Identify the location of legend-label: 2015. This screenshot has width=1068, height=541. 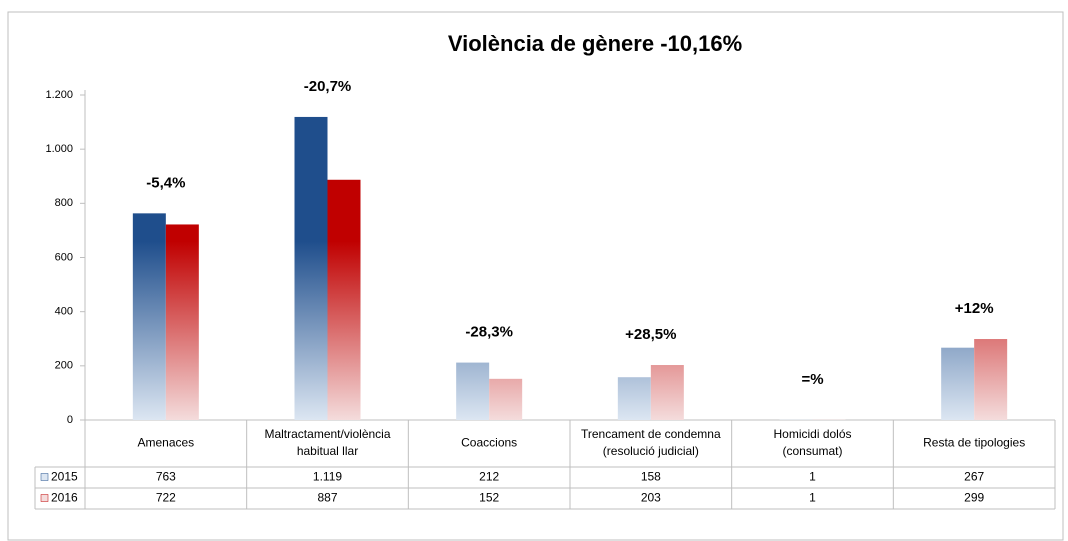
(64, 477).